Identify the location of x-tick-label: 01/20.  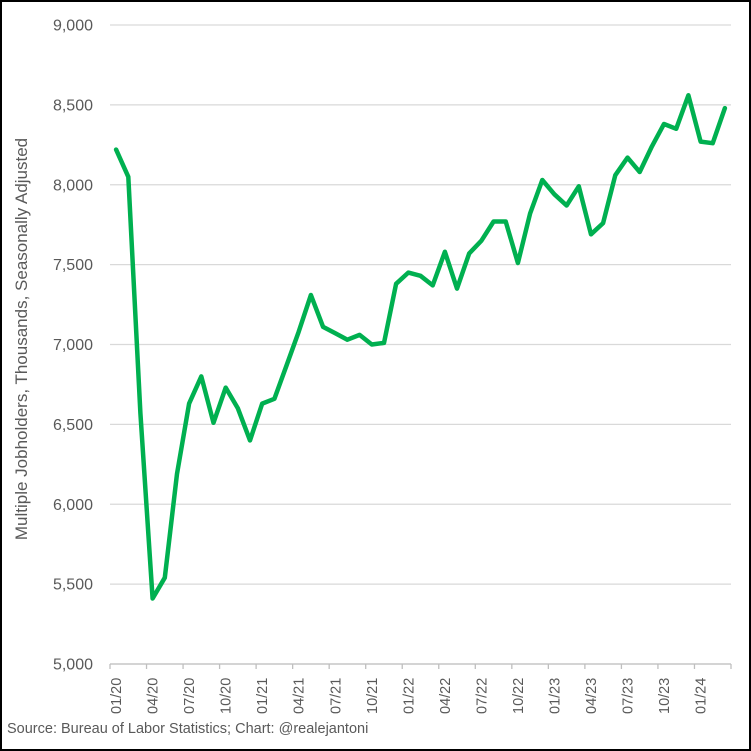
(117, 696).